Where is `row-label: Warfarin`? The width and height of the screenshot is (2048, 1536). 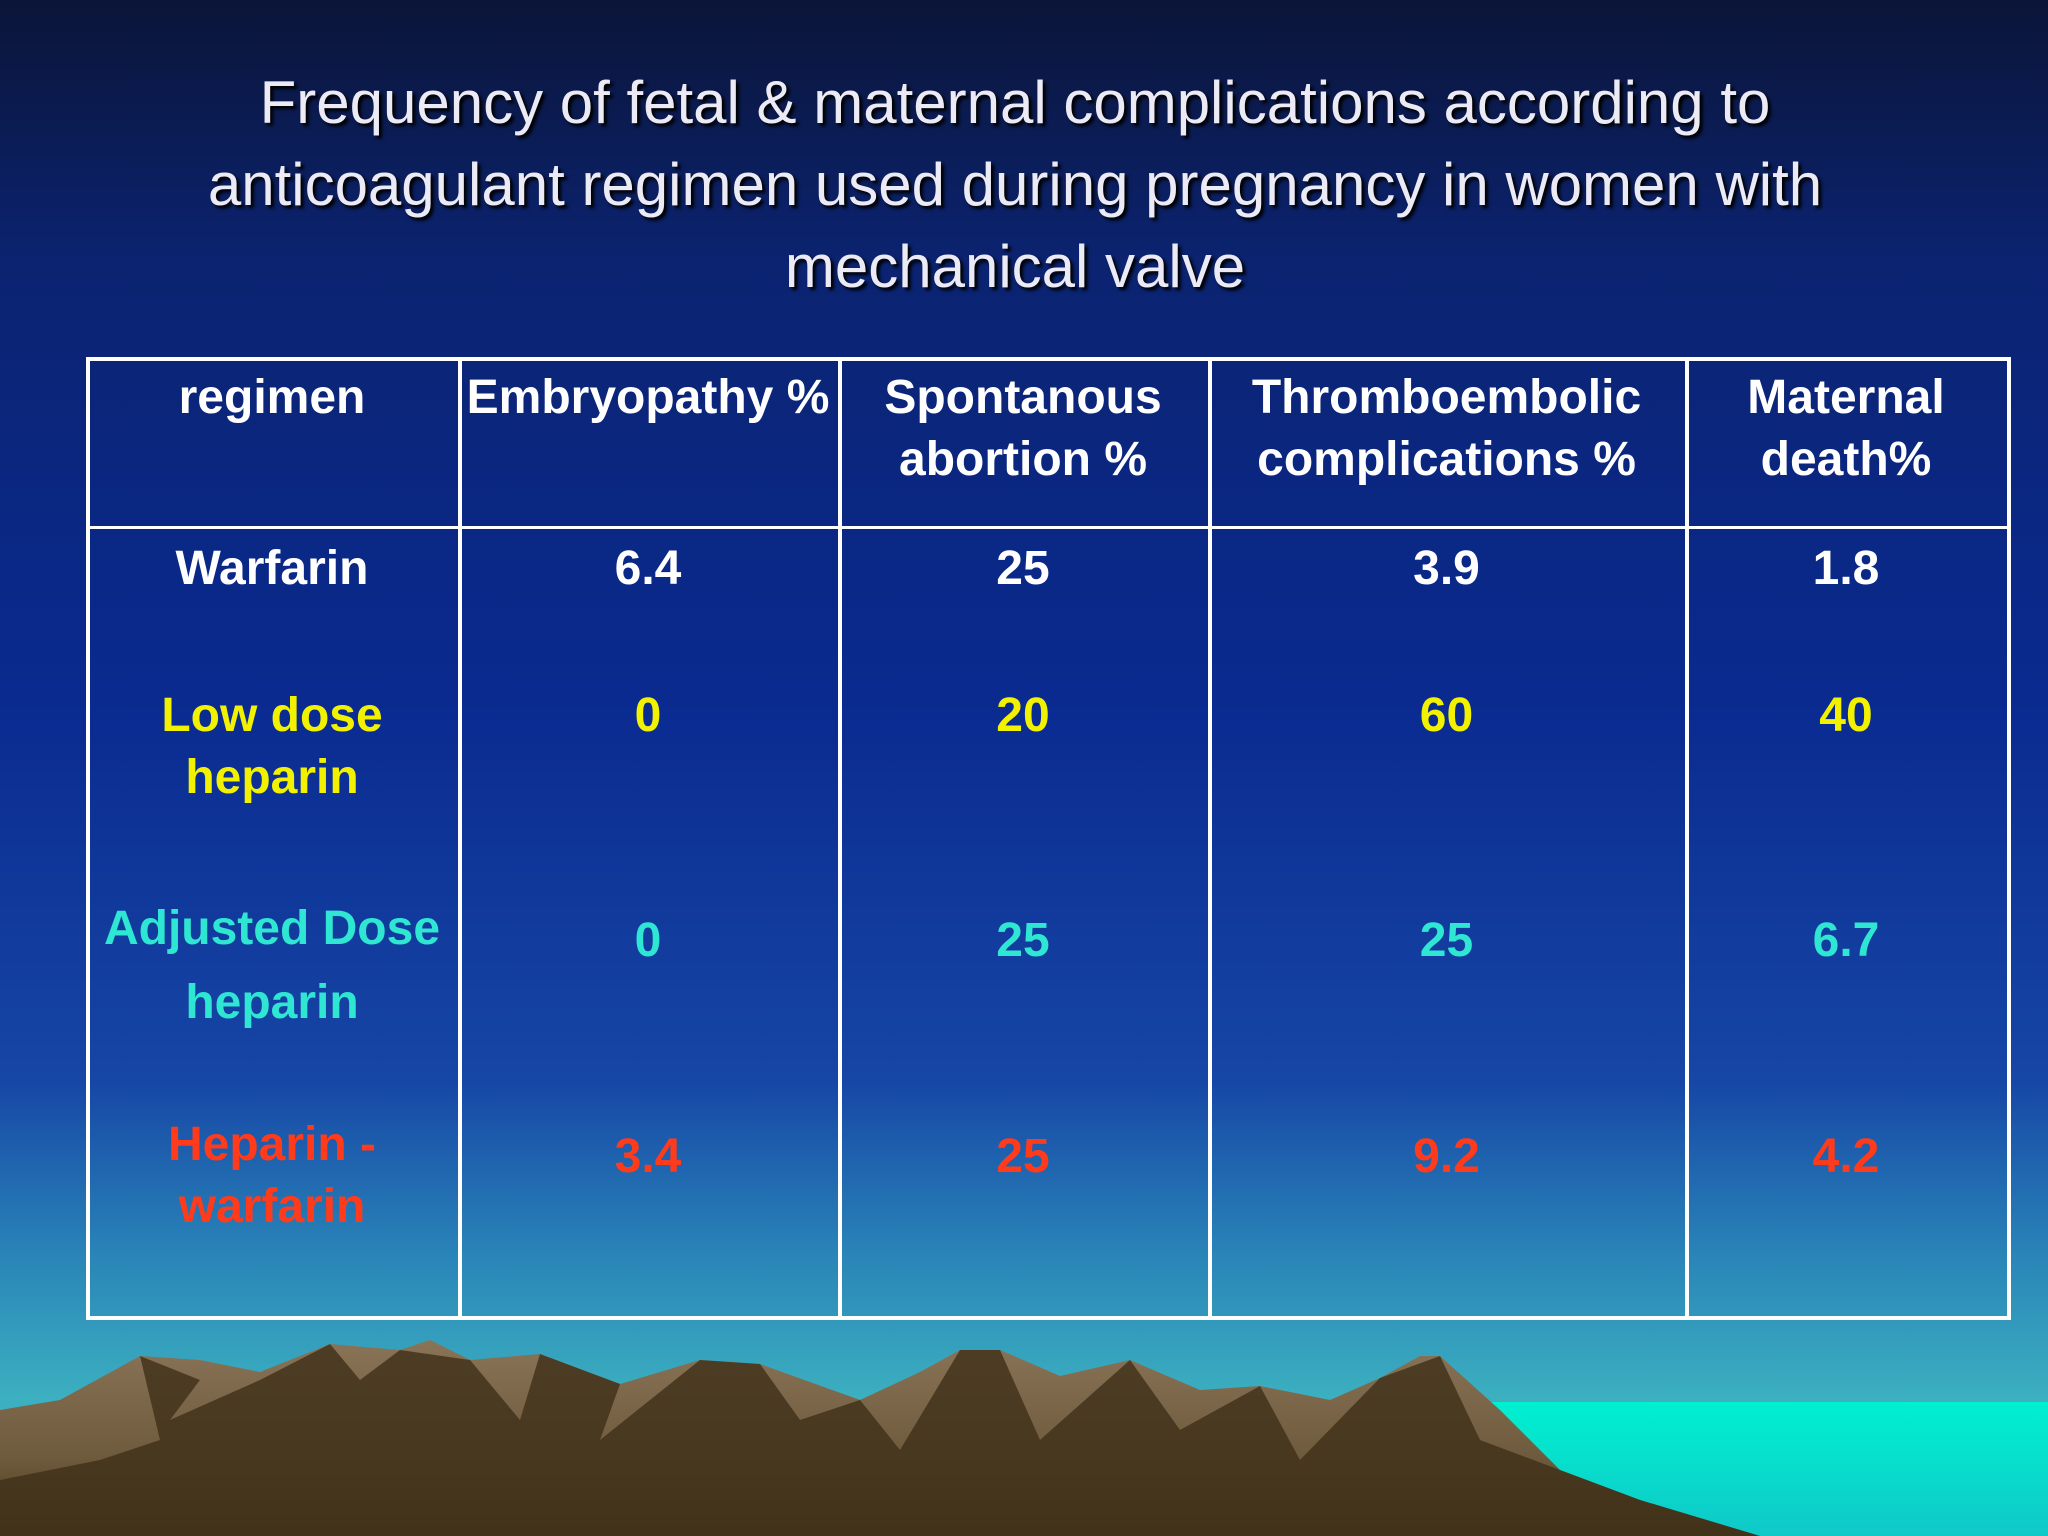
row-label: Warfarin is located at coordinates (272, 569).